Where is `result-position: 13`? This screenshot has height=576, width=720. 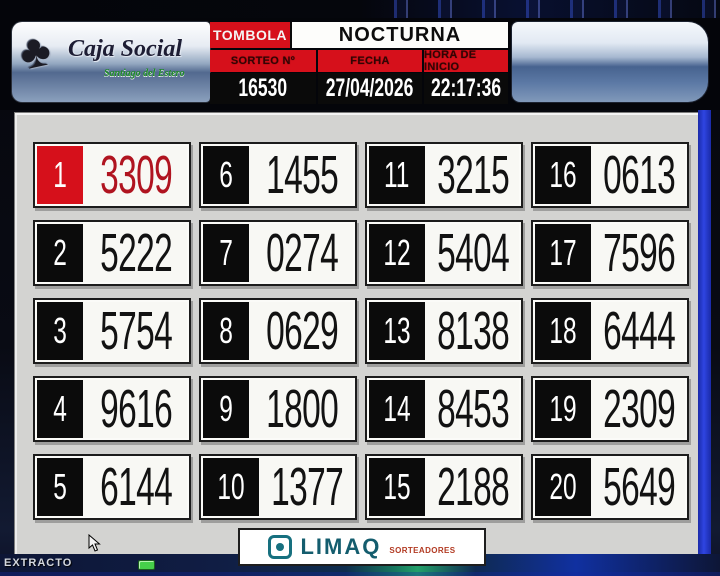 result-position: 13 is located at coordinates (397, 331).